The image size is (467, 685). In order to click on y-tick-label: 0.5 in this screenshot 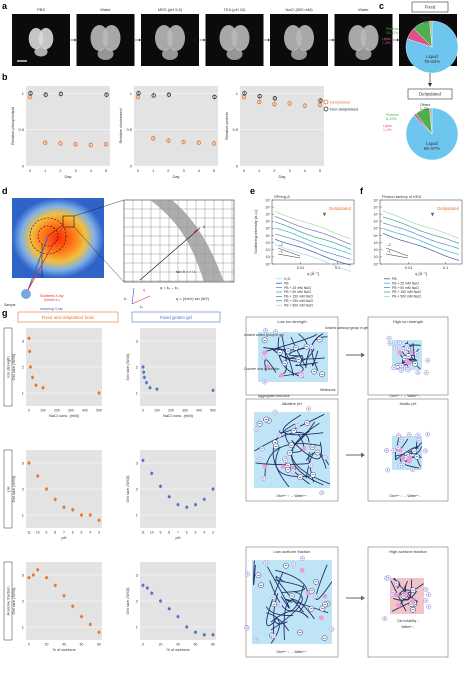, I will do `click(235, 129)`.